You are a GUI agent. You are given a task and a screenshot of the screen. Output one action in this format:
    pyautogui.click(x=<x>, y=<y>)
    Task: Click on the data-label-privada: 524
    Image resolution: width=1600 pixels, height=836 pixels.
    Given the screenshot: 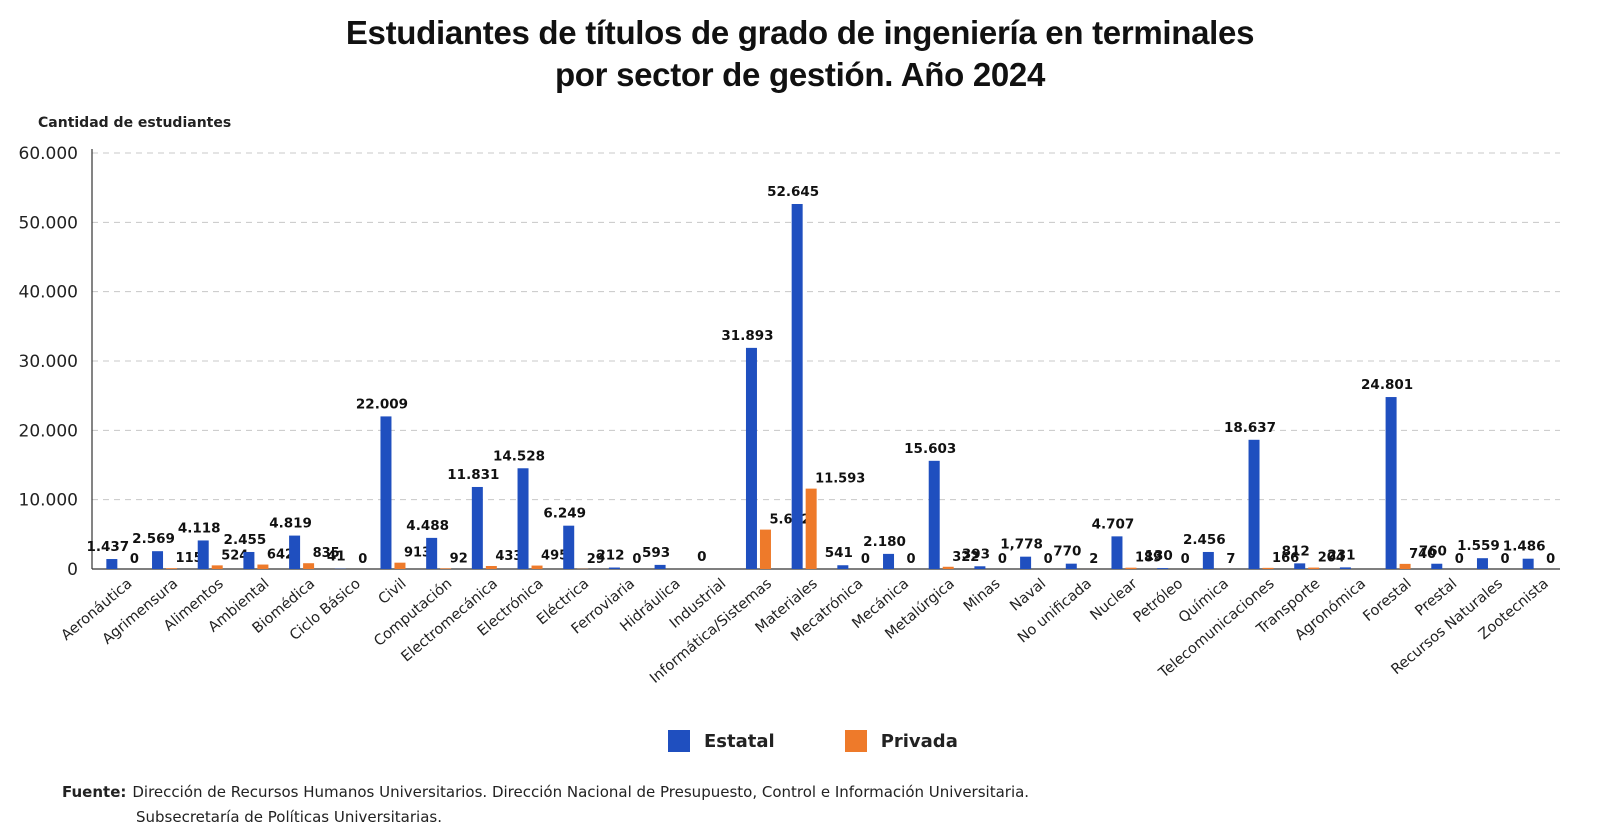 What is the action you would take?
    pyautogui.click(x=234, y=555)
    